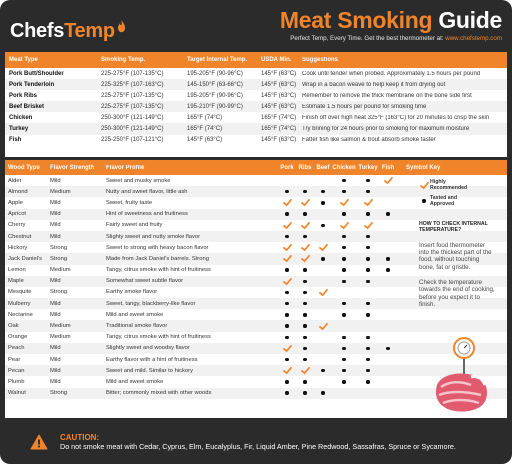 The image size is (512, 464). What do you see at coordinates (19, 303) in the screenshot?
I see `wood-type-cell: Mulberry` at bounding box center [19, 303].